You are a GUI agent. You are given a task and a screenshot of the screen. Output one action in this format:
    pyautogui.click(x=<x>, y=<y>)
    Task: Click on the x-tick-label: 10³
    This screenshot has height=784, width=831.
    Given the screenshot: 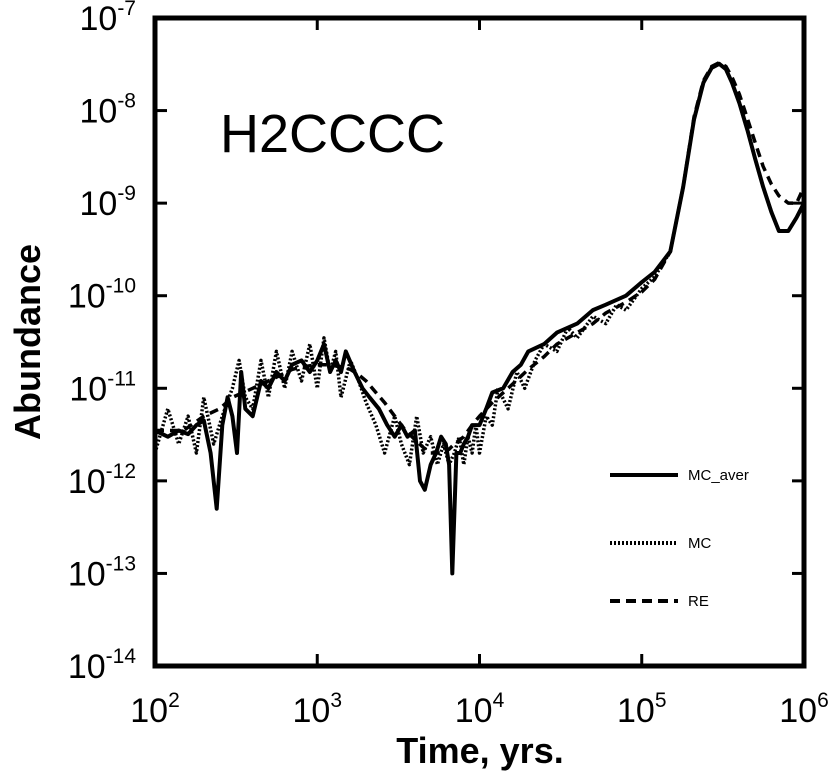 What is the action you would take?
    pyautogui.click(x=317, y=709)
    